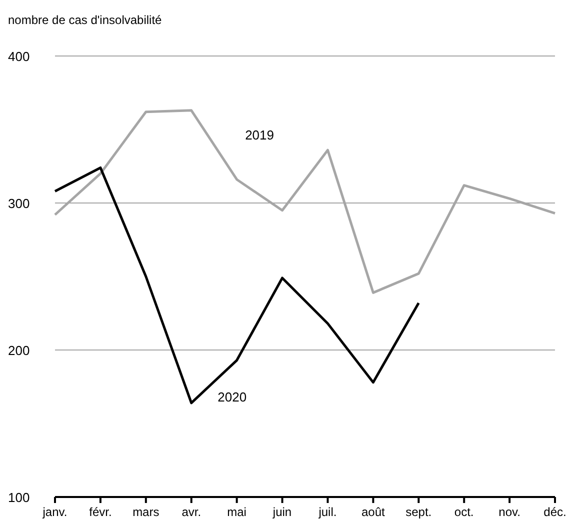 The image size is (570, 527). I want to click on y-tick-label: 400, so click(19, 56).